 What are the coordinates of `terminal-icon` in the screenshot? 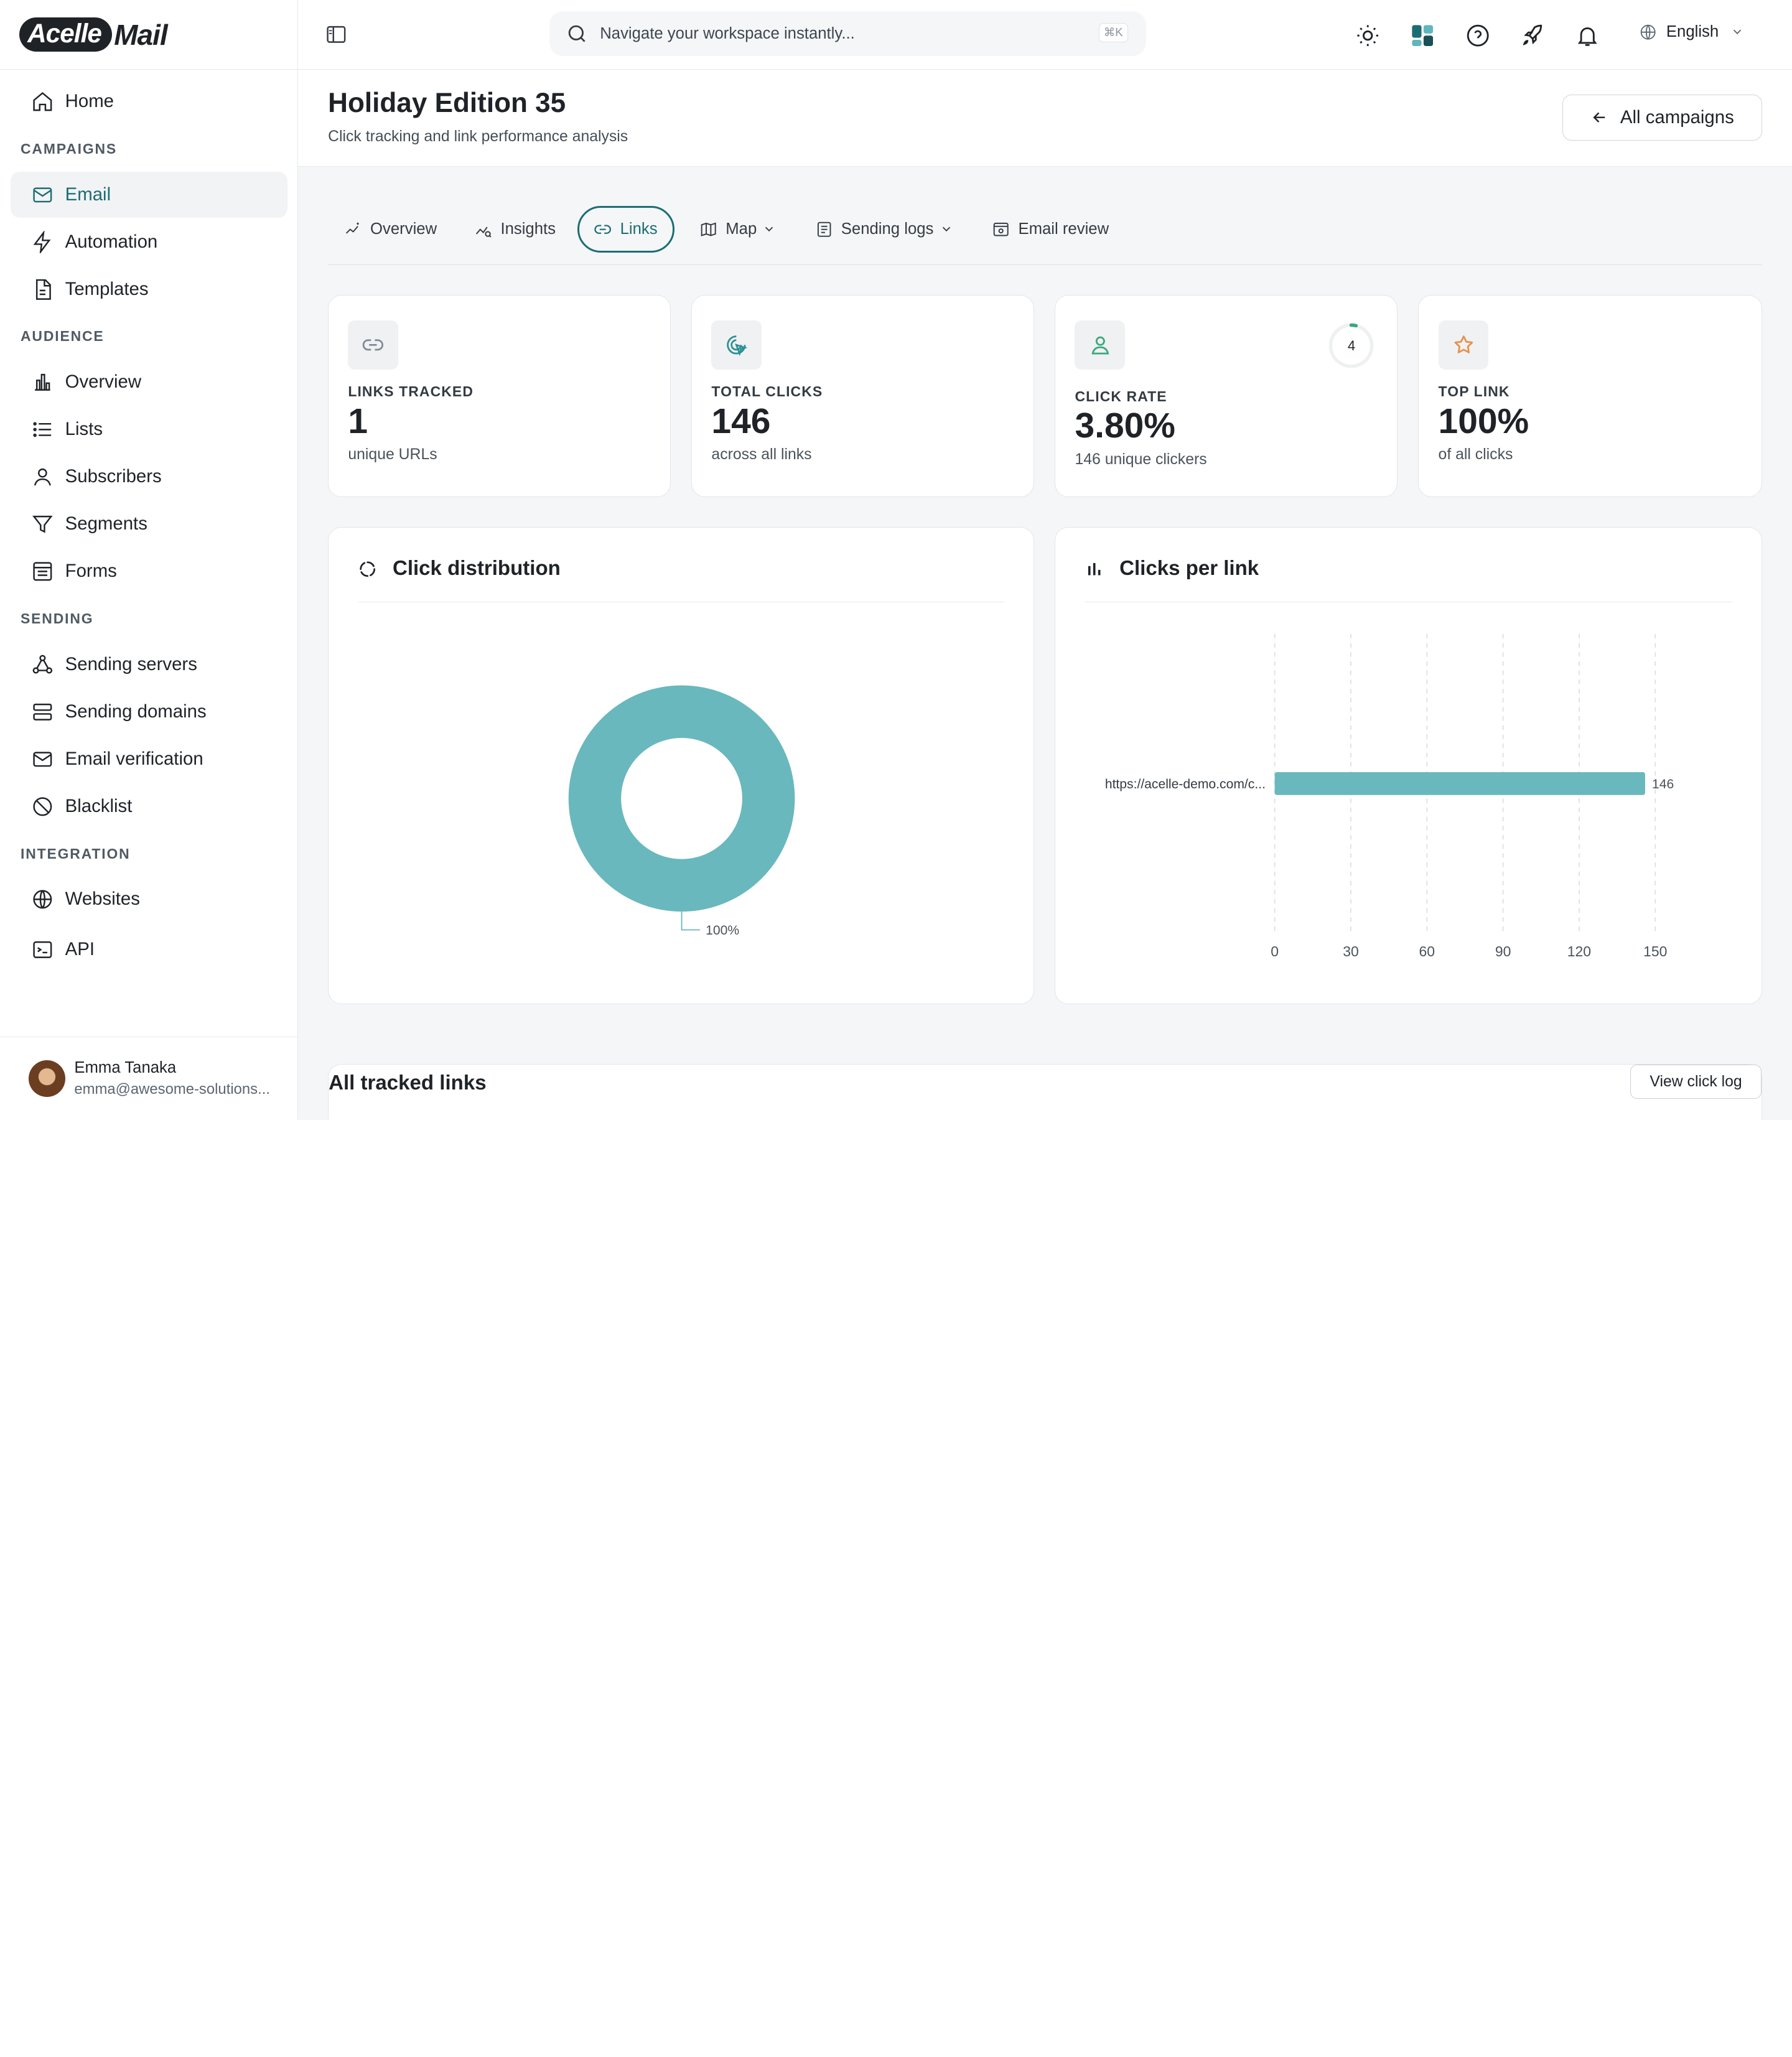 It's located at (42, 949).